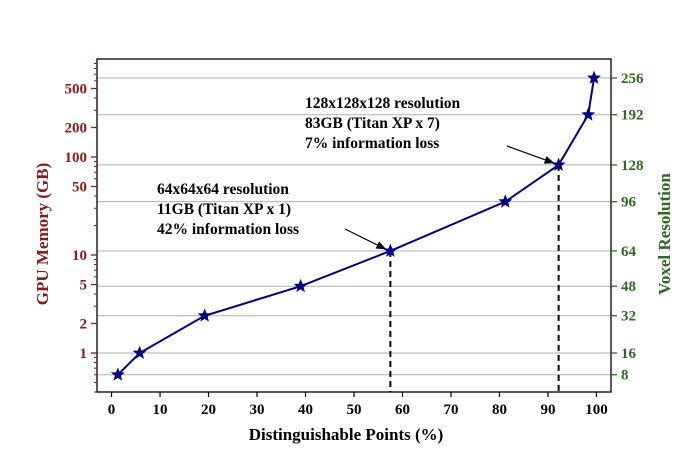 The image size is (688, 456). I want to click on left-tick-label: 5, so click(84, 286).